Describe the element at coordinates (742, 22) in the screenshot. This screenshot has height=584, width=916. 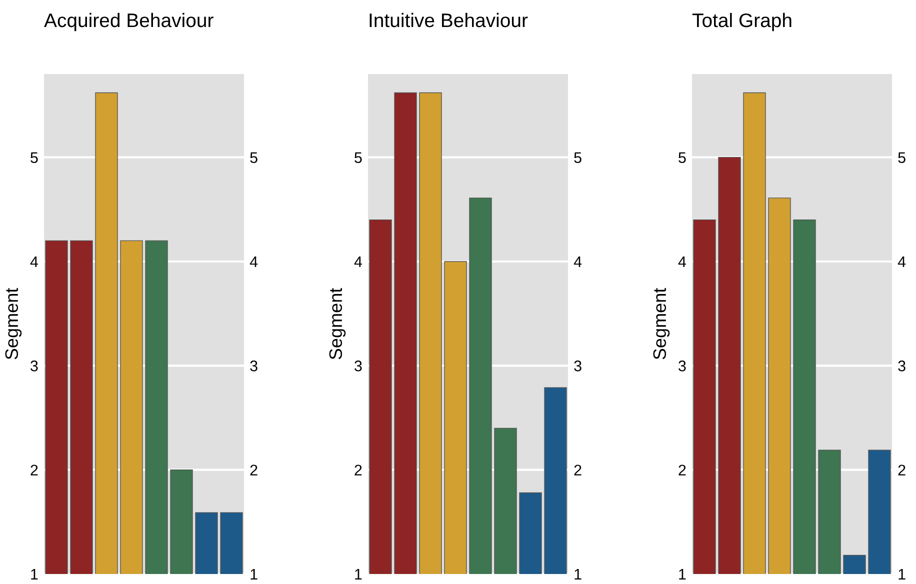
I see `chart-title: Total Graph` at that location.